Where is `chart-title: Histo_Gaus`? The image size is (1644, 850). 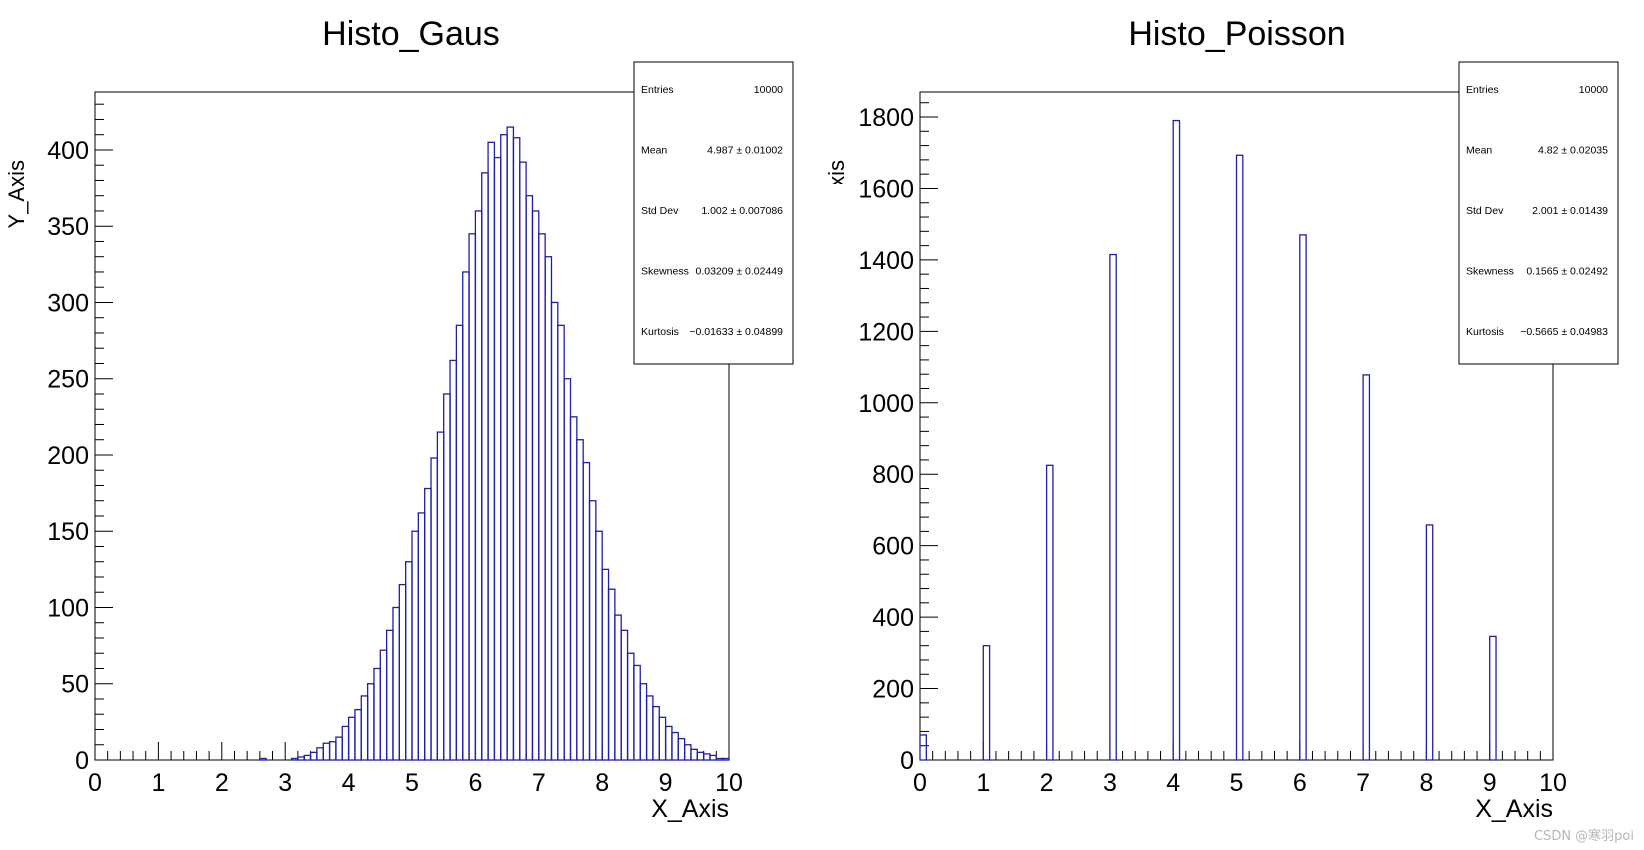
chart-title: Histo_Gaus is located at coordinates (411, 34).